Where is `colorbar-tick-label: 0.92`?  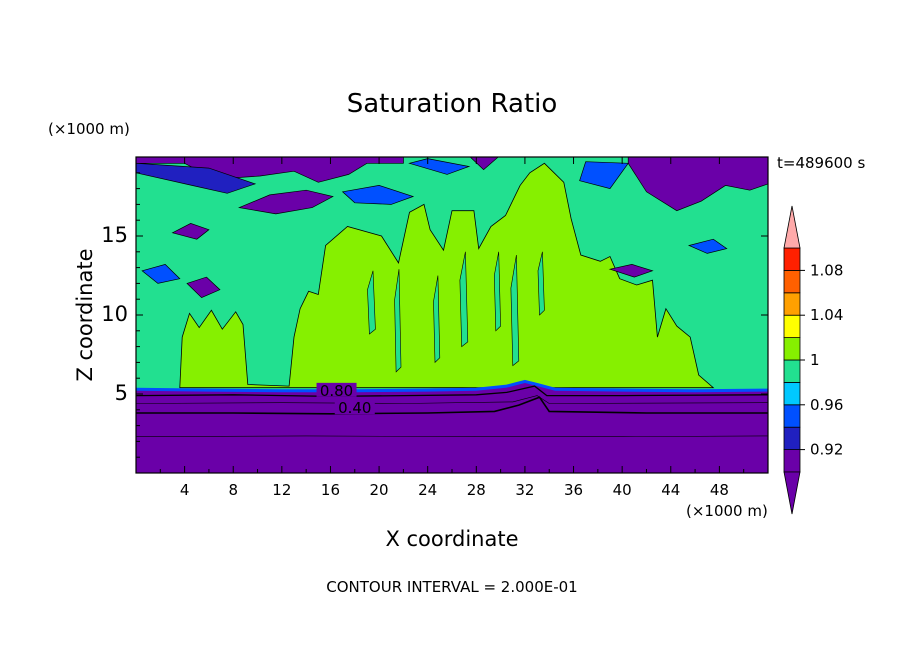
colorbar-tick-label: 0.92 is located at coordinates (826, 450).